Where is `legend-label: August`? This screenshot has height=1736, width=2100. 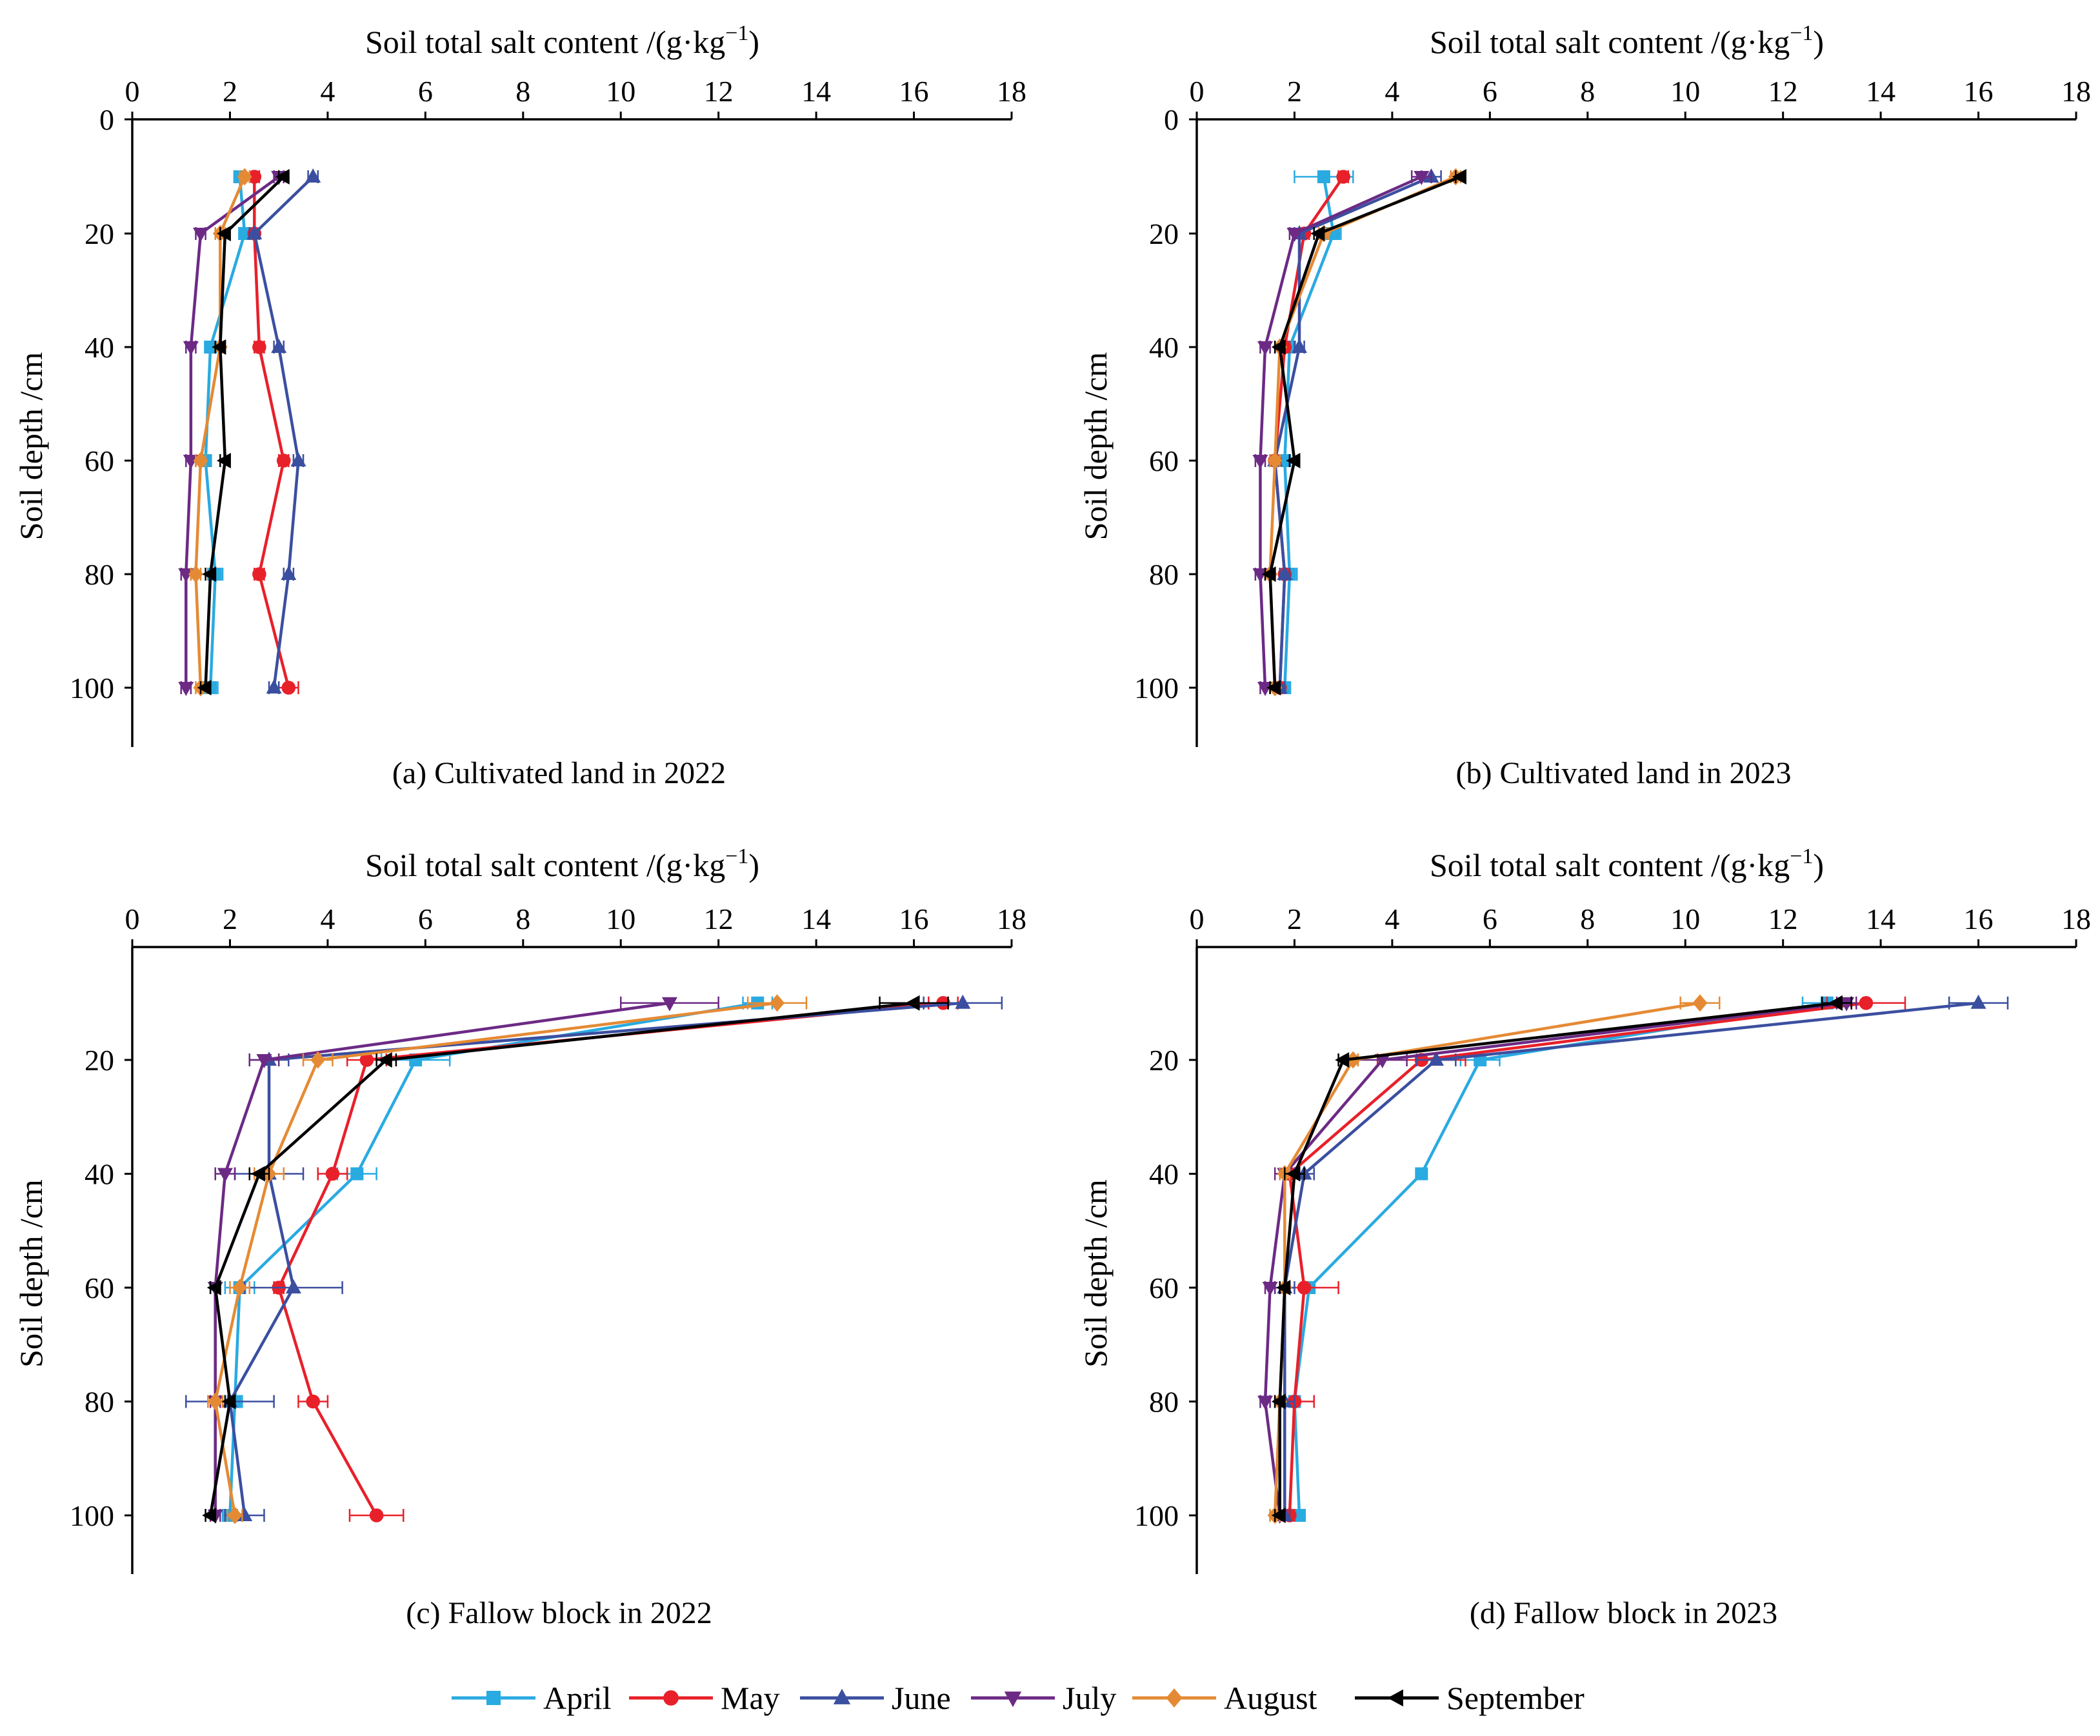 legend-label: August is located at coordinates (1270, 1698).